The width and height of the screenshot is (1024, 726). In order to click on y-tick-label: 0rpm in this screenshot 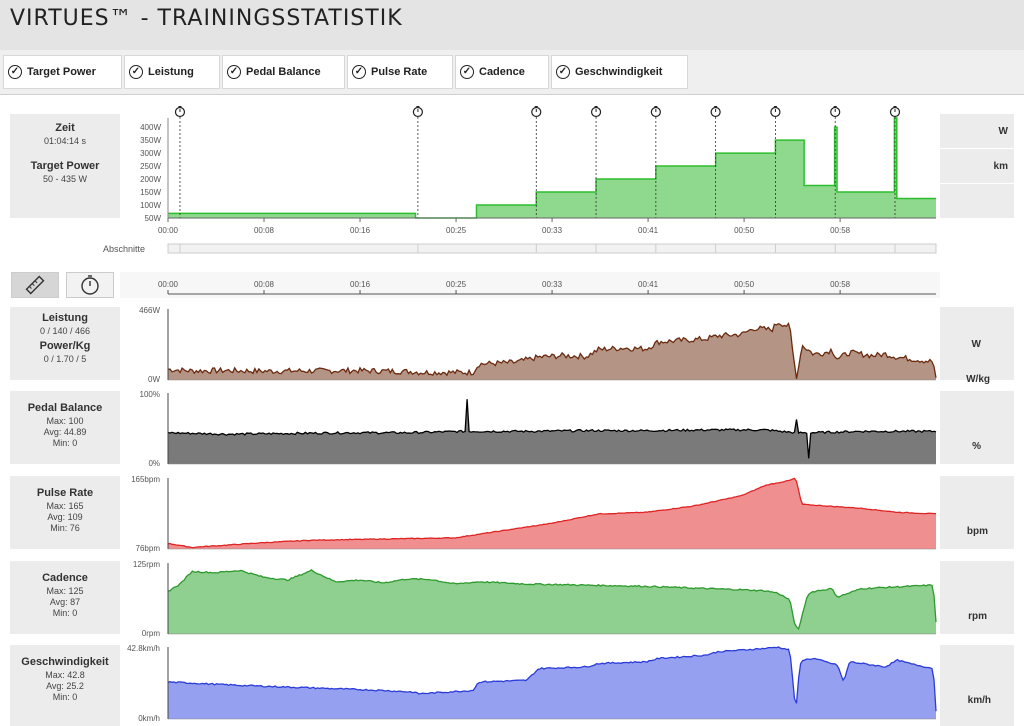, I will do `click(151, 633)`.